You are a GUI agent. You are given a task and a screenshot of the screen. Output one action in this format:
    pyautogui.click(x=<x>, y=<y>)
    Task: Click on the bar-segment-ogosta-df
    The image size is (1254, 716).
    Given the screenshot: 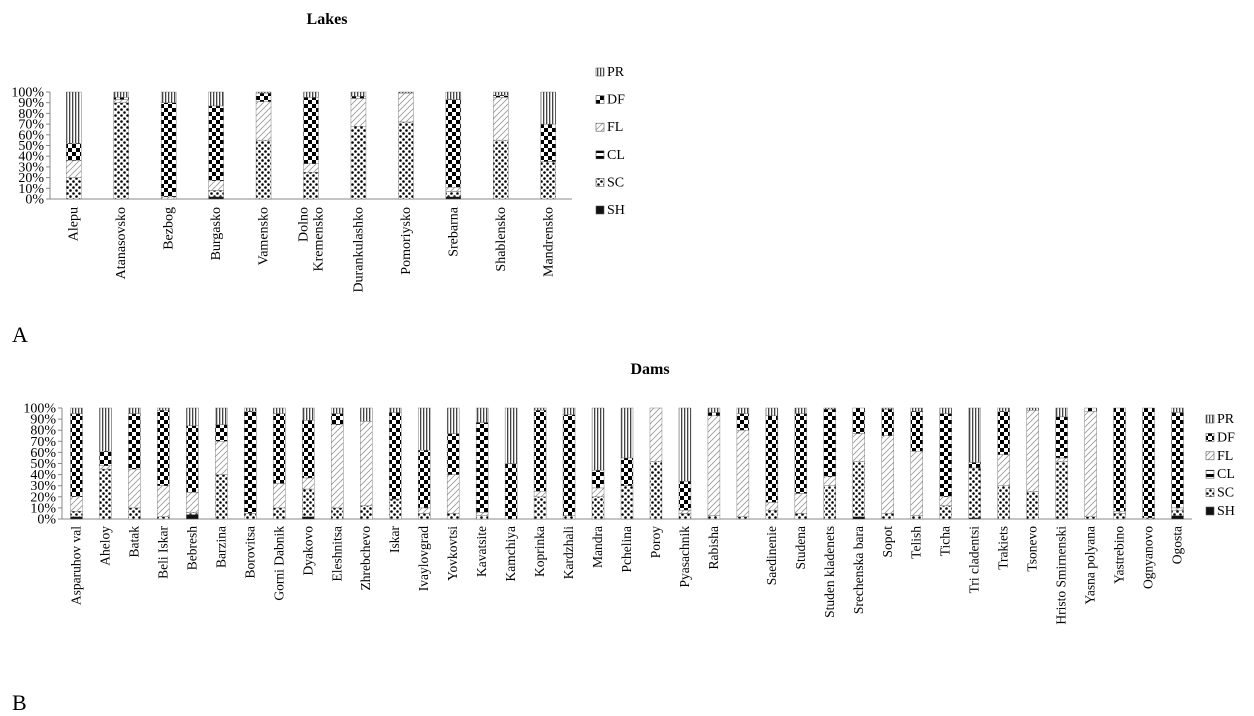 What is the action you would take?
    pyautogui.click(x=1177, y=460)
    